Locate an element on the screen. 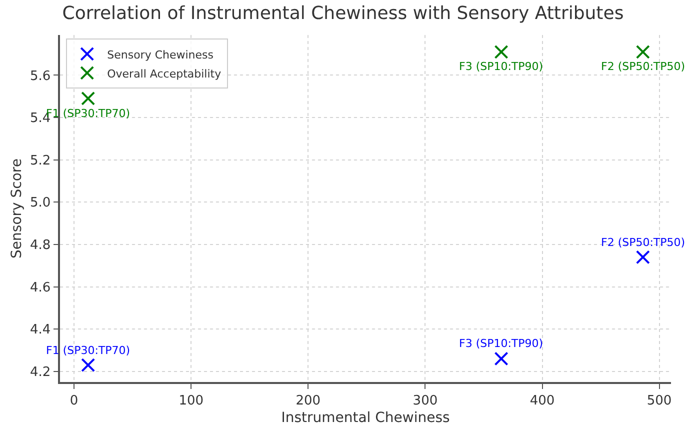 The height and width of the screenshot is (435, 686). x-tick-label: 300 is located at coordinates (425, 400).